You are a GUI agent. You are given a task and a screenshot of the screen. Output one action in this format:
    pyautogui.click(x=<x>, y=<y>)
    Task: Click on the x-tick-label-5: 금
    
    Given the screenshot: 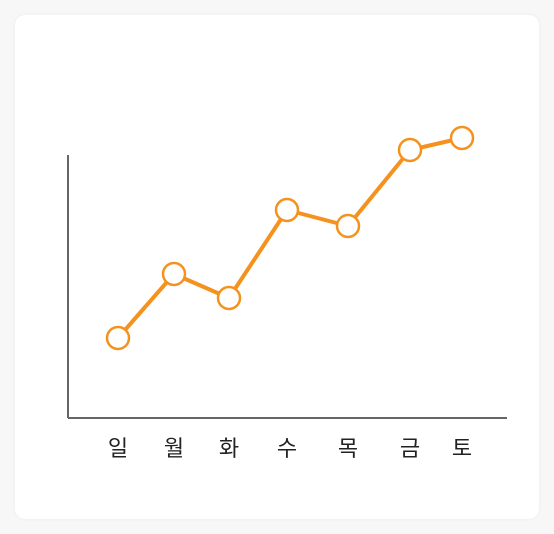 What is the action you would take?
    pyautogui.click(x=410, y=449)
    